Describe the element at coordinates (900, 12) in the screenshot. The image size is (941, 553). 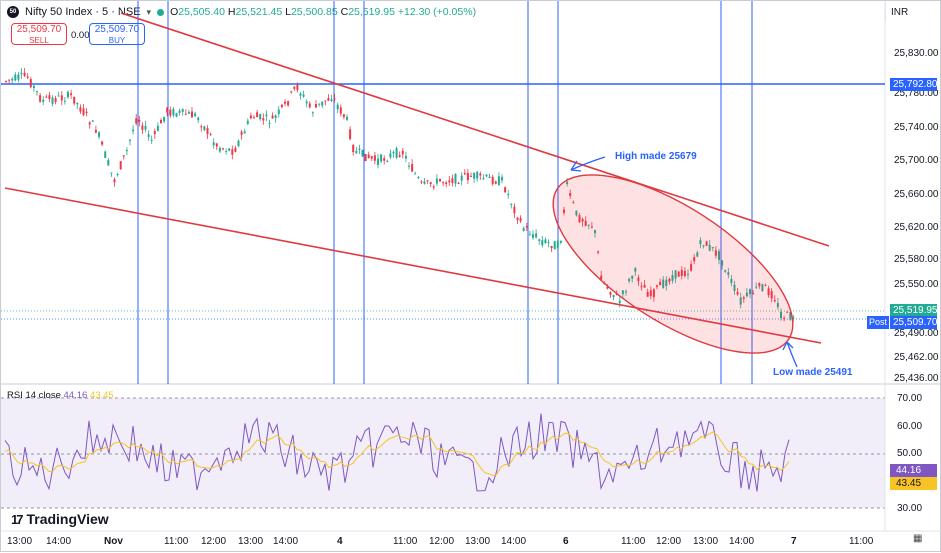
I see `currency-label: INR` at that location.